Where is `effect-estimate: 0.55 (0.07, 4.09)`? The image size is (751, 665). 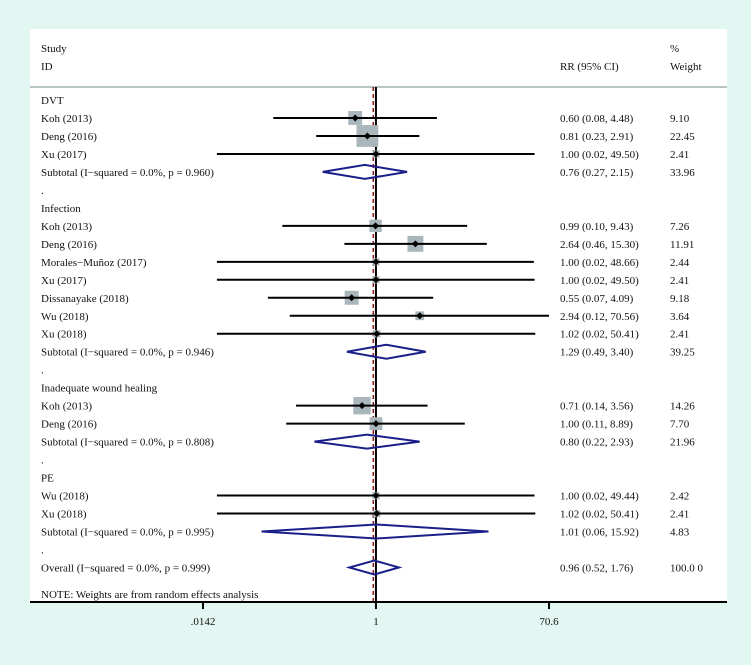
effect-estimate: 0.55 (0.07, 4.09) is located at coordinates (597, 299).